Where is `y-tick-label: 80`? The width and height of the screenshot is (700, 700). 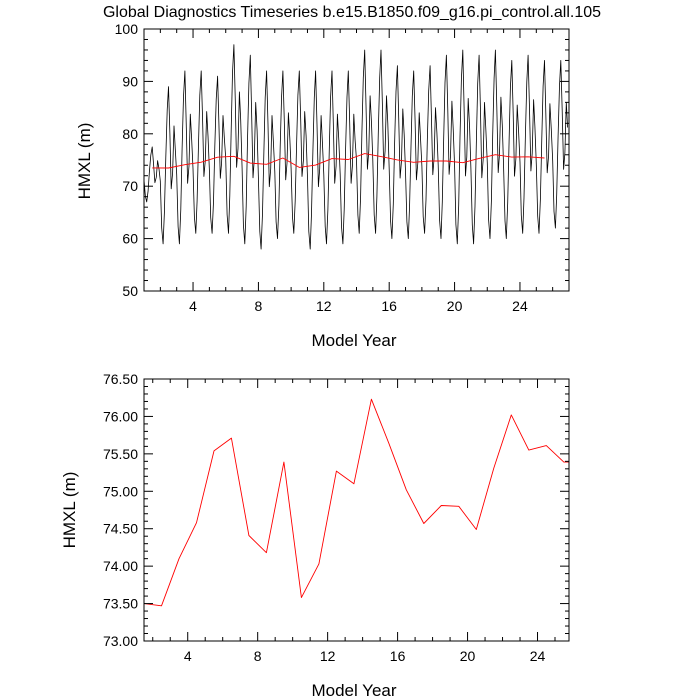 y-tick-label: 80 is located at coordinates (130, 134).